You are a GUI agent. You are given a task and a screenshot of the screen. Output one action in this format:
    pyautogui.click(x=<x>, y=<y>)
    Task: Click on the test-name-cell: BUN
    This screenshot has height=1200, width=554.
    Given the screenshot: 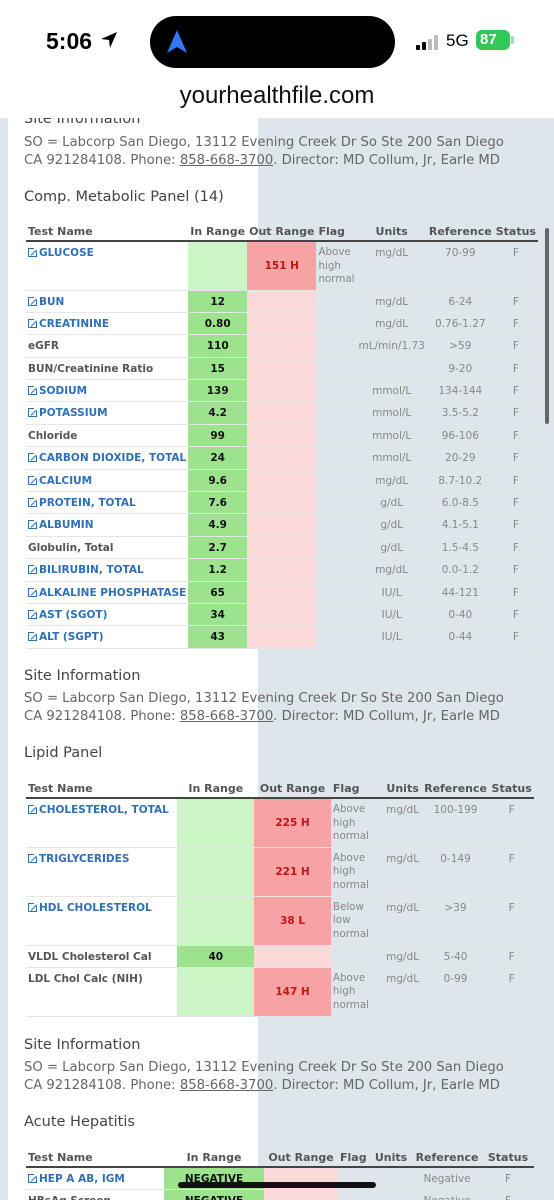 What is the action you would take?
    pyautogui.click(x=107, y=301)
    